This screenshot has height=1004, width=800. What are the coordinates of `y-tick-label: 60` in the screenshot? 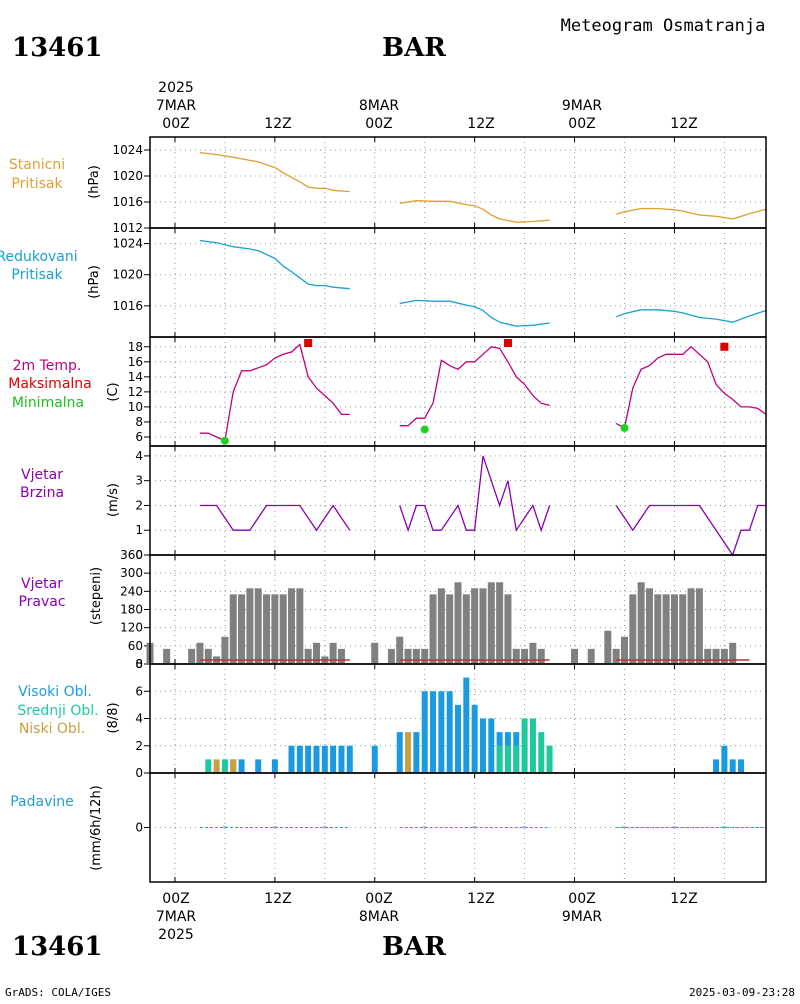 It's located at (135, 646).